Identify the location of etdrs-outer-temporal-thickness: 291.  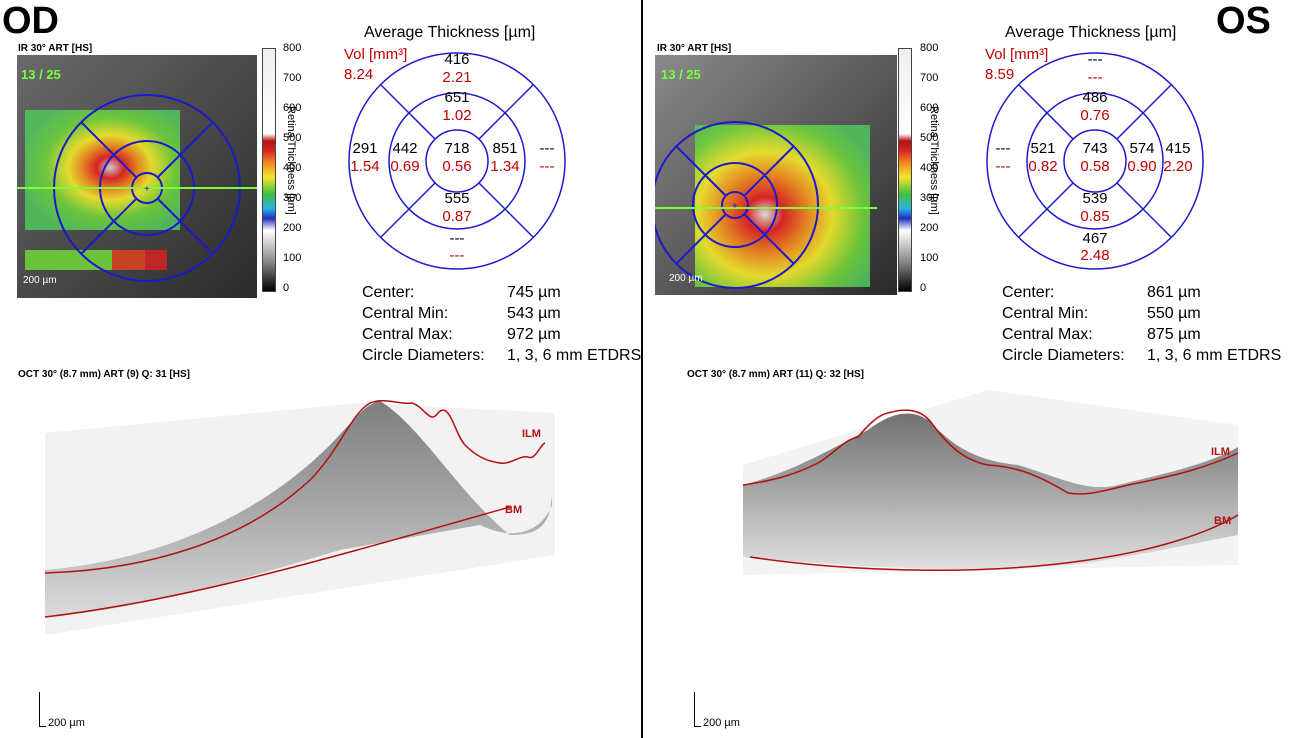
(365, 148).